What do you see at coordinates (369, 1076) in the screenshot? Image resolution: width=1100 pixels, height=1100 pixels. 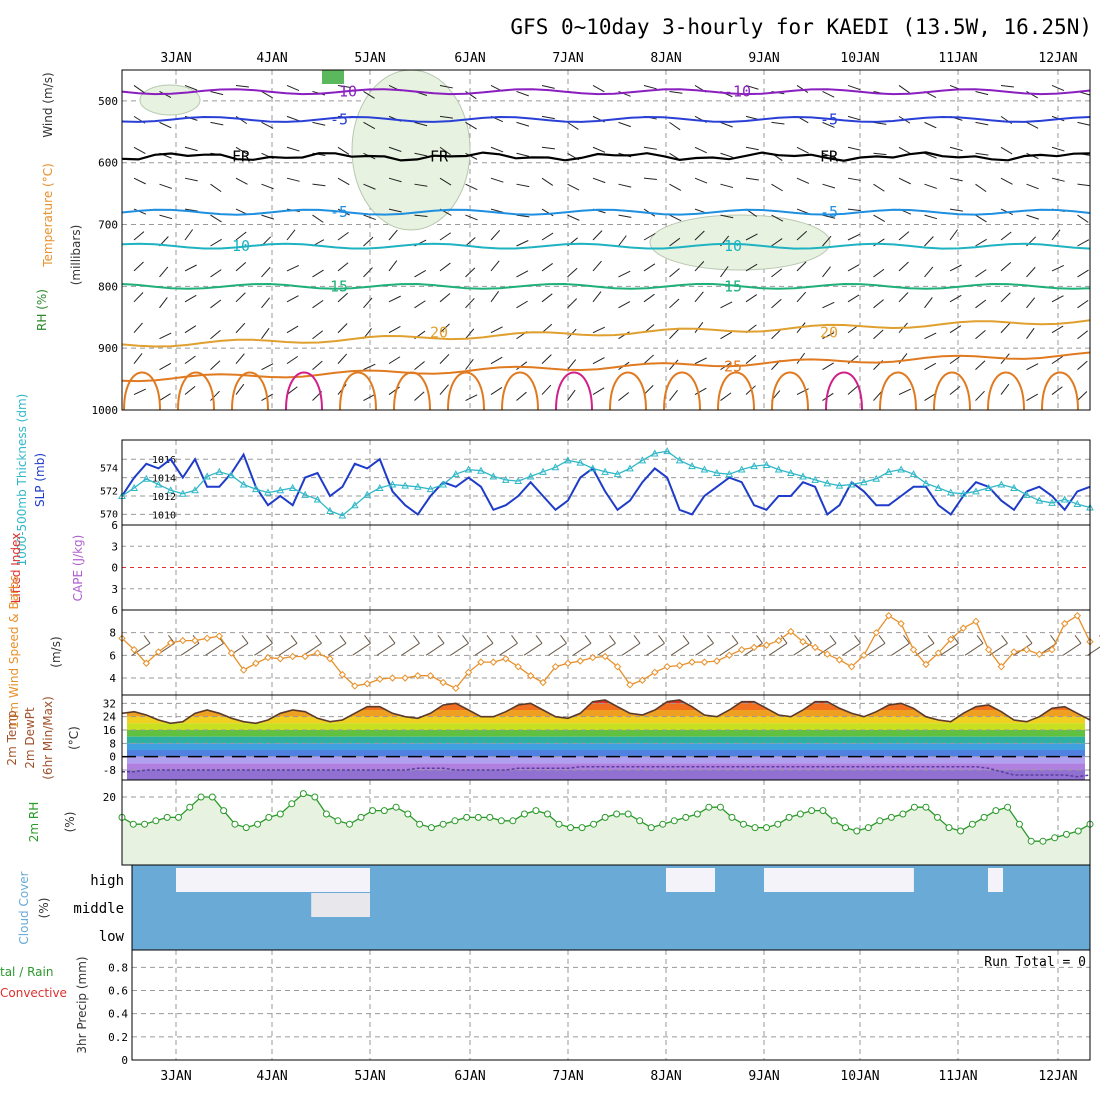 I see `day-label-bottom: 5JAN` at bounding box center [369, 1076].